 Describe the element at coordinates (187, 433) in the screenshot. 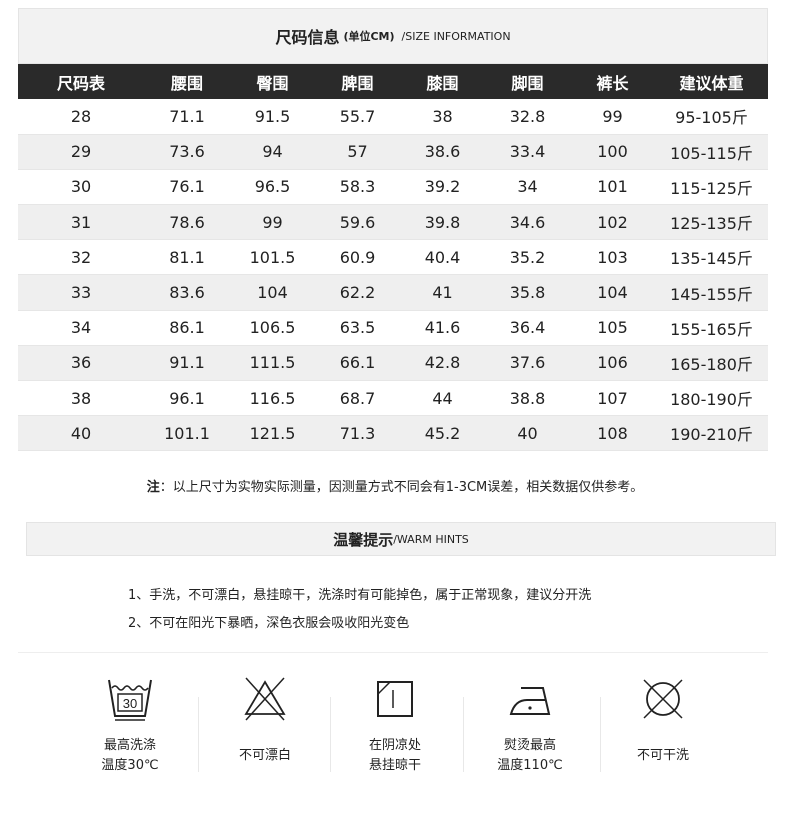

I see `table-cell: 101.1` at that location.